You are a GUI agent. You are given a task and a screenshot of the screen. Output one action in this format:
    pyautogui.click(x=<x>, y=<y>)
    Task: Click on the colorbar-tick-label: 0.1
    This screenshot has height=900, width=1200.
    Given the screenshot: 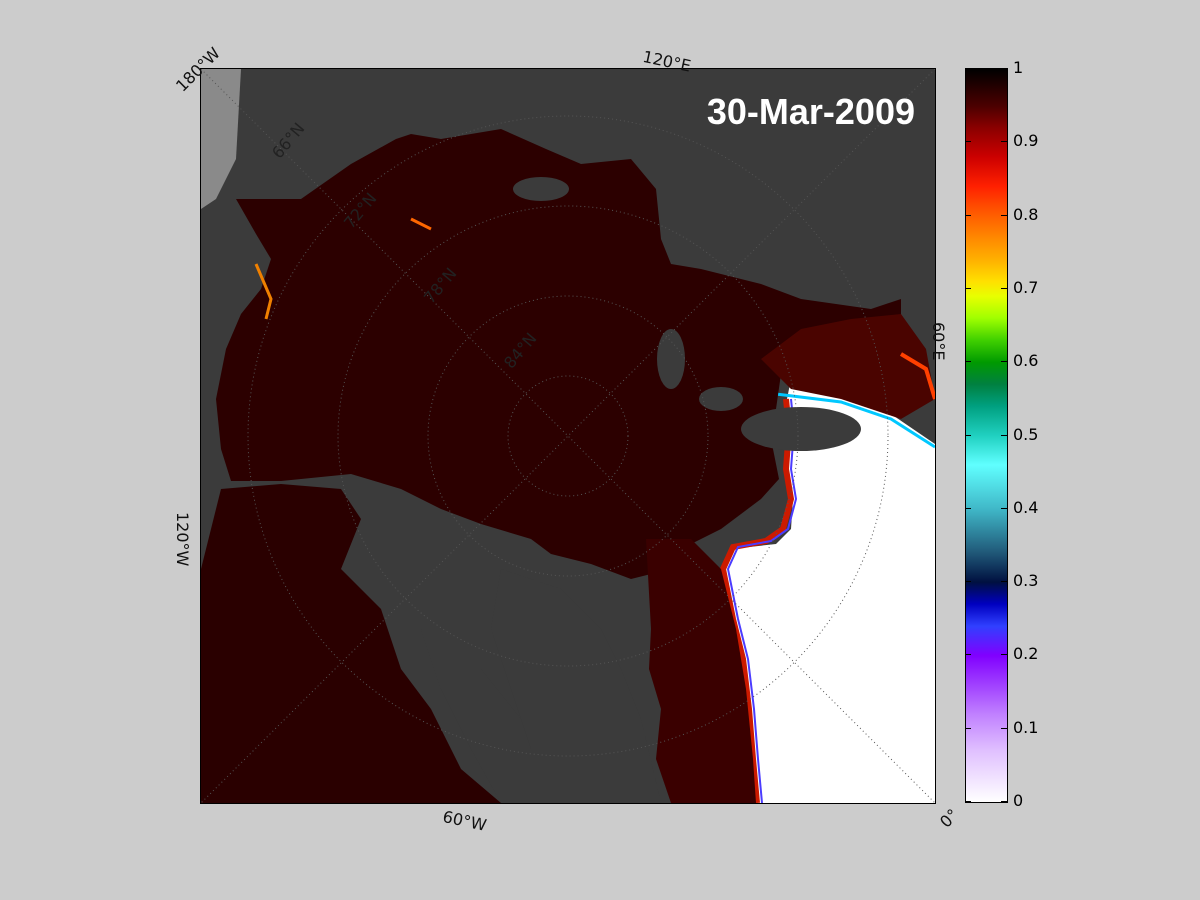 What is the action you would take?
    pyautogui.click(x=1026, y=727)
    